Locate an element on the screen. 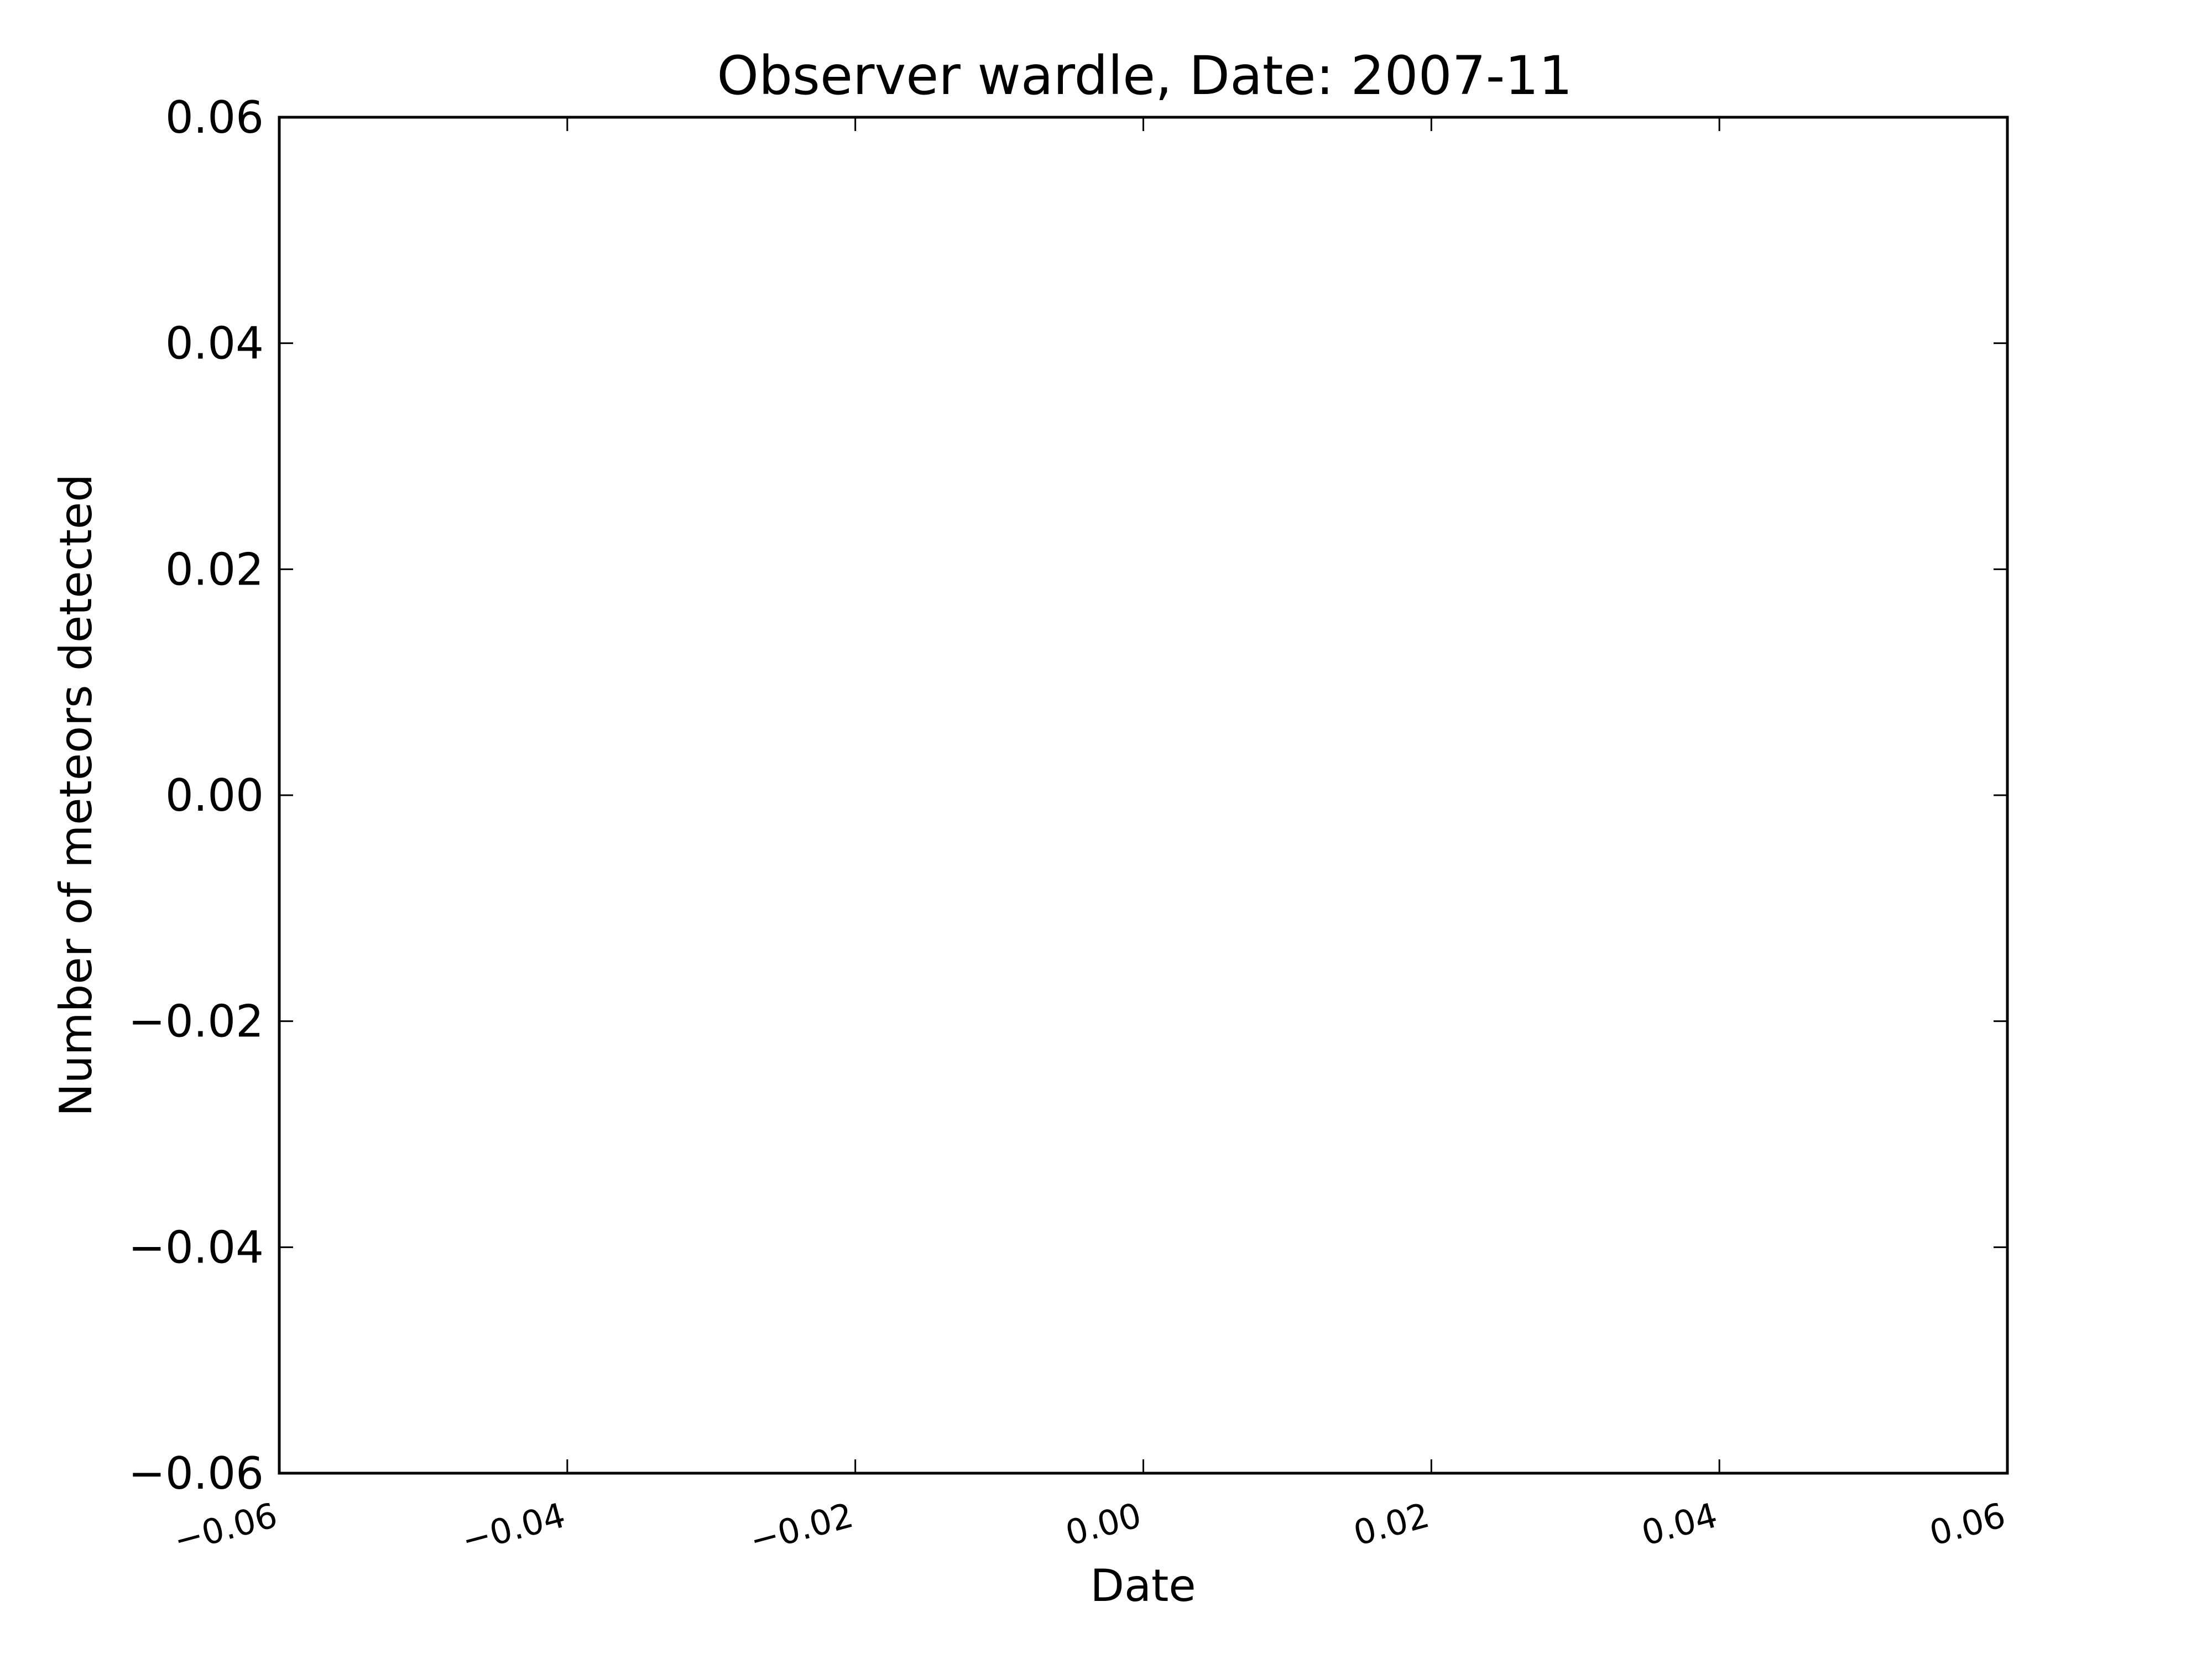  y-tick-labels: −0.06 −0.04 −0.02 0.00 0.02 0.04 0.06 is located at coordinates (196, 795).